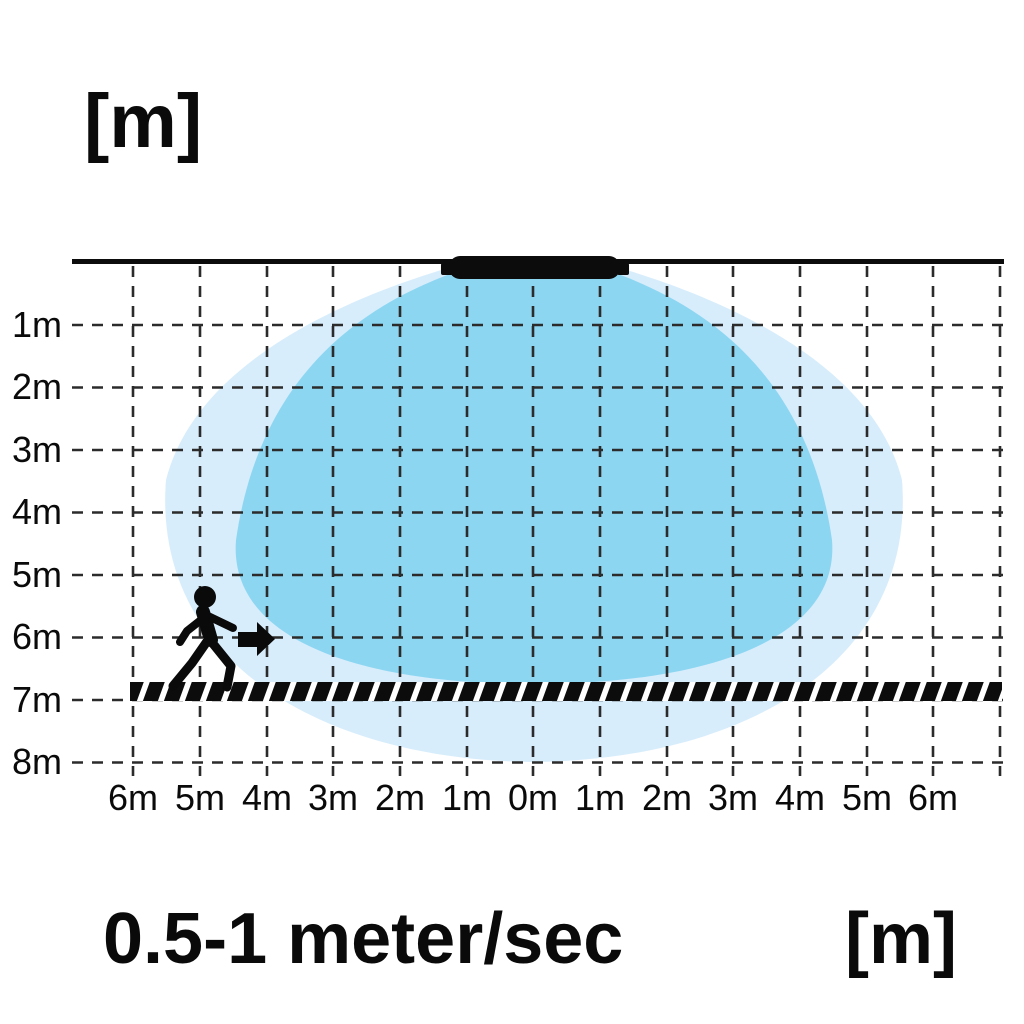 The image size is (1024, 1024). Describe the element at coordinates (901, 939) in the screenshot. I see `unit-label-bottom: [m]` at that location.